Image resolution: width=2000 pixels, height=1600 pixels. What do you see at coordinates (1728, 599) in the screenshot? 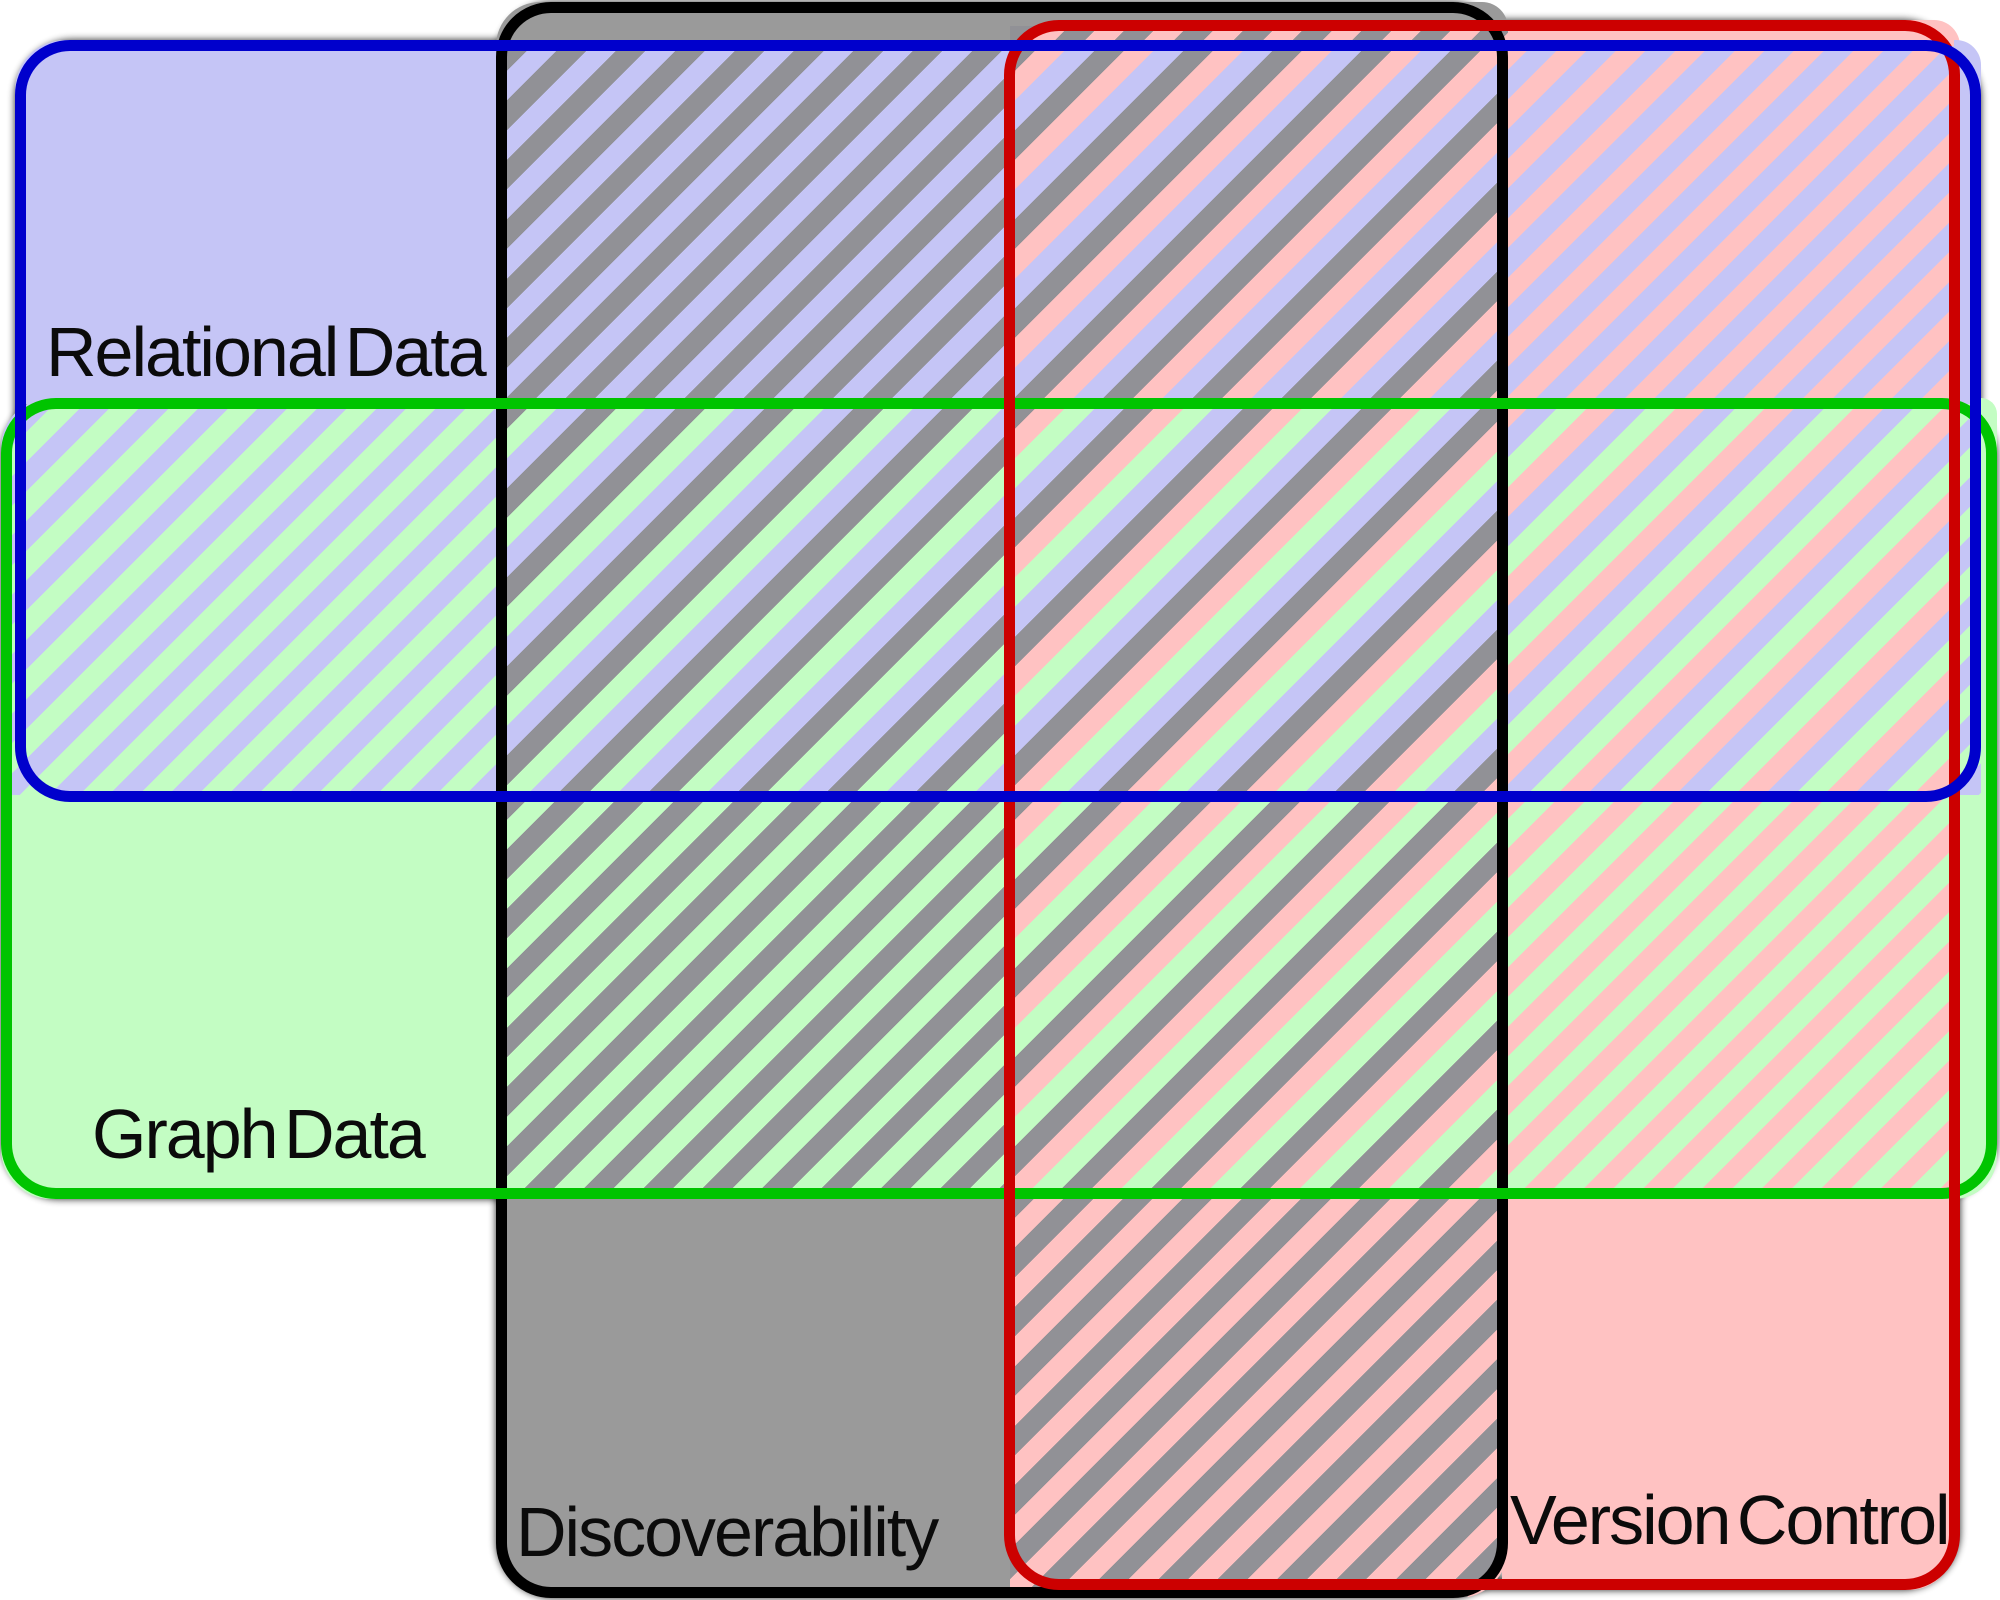
I see `region-relational-graph-version` at bounding box center [1728, 599].